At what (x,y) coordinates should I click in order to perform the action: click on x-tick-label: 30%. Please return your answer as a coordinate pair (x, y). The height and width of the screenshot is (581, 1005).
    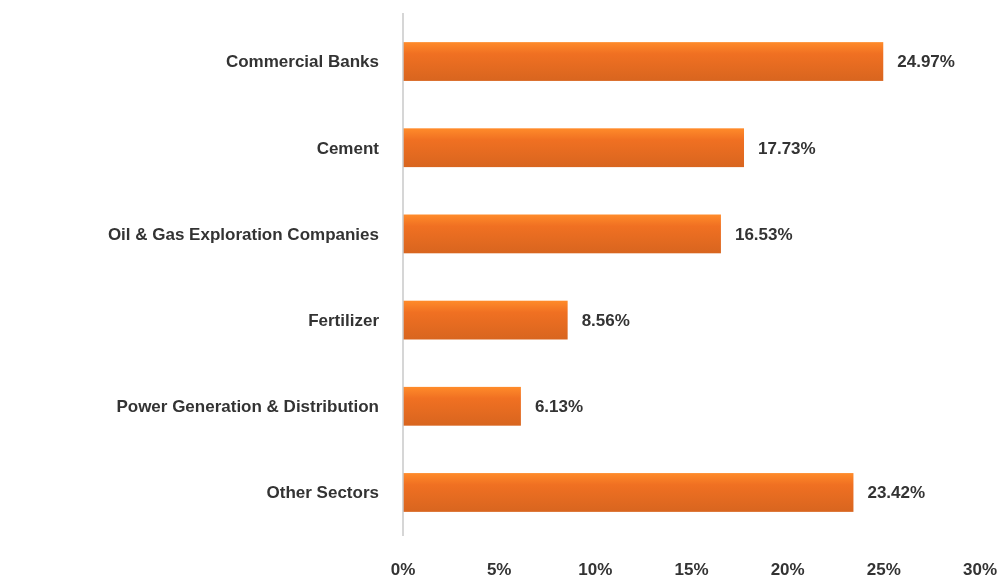
    Looking at the image, I should click on (980, 569).